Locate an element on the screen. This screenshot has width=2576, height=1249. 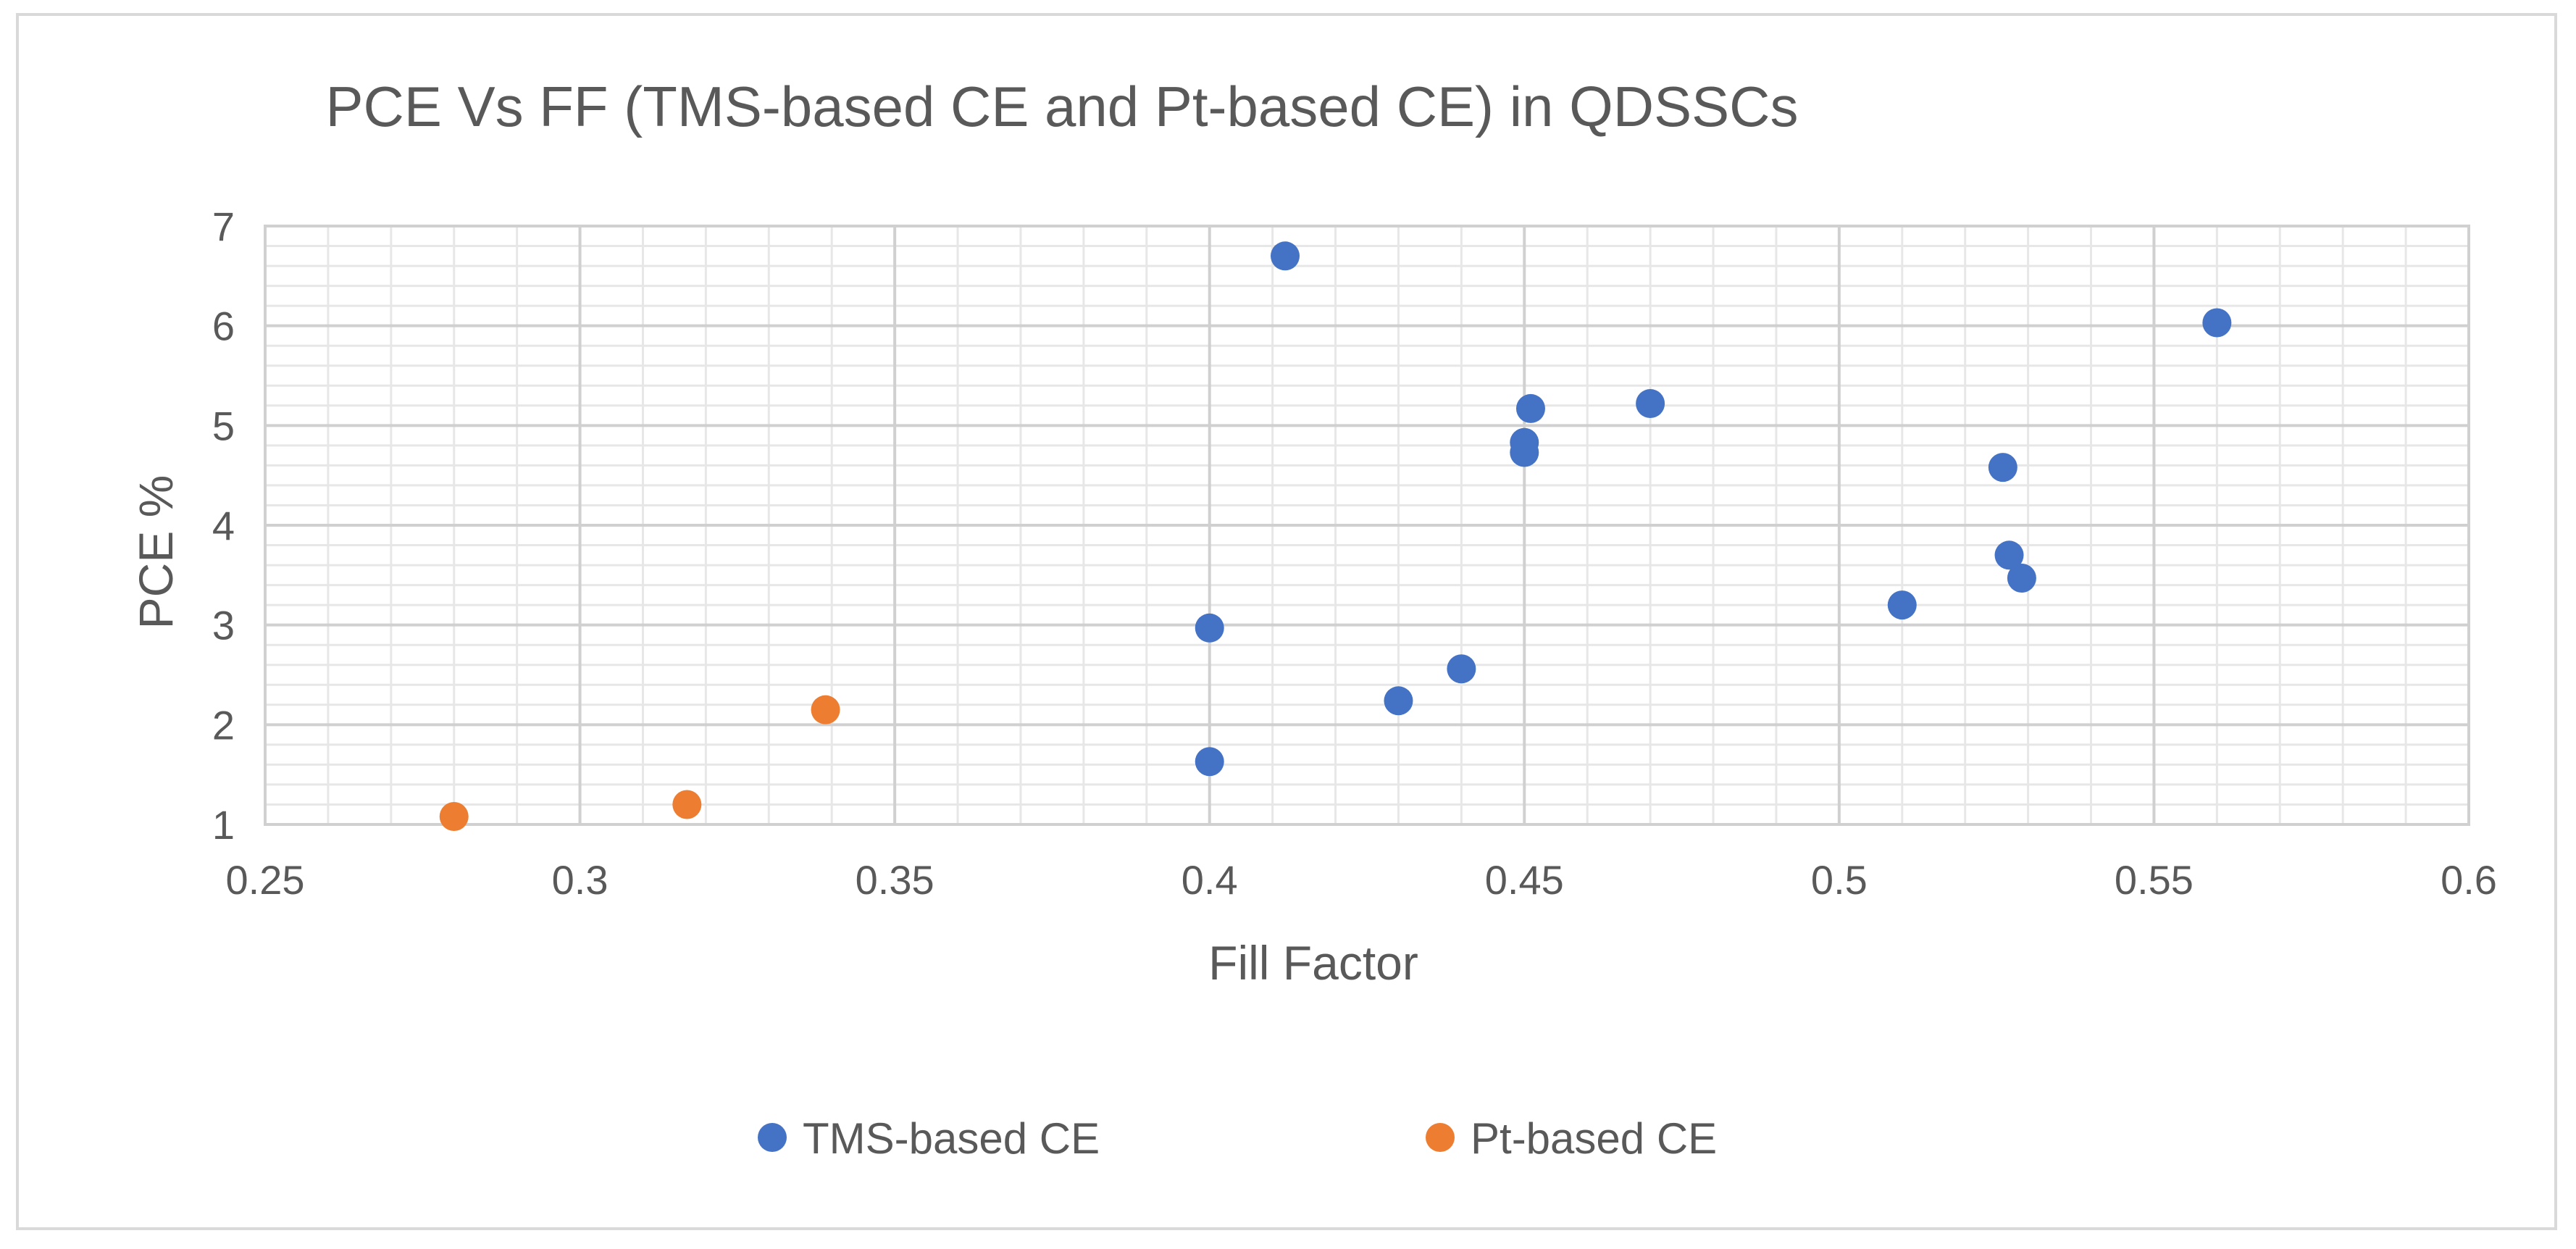
y-tick-label: 2 is located at coordinates (223, 725).